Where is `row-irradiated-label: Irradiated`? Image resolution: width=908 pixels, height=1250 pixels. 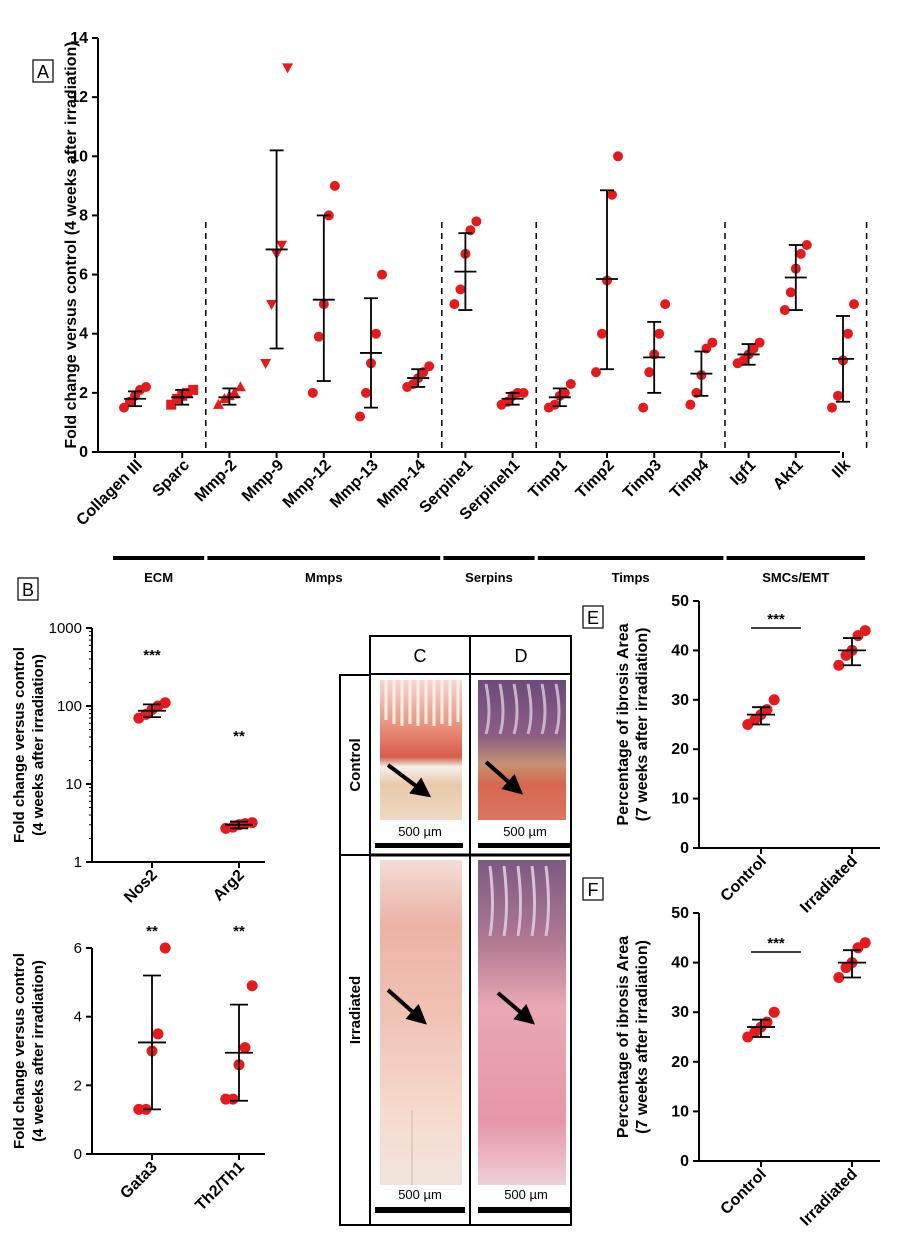
row-irradiated-label: Irradiated is located at coordinates (355, 1010).